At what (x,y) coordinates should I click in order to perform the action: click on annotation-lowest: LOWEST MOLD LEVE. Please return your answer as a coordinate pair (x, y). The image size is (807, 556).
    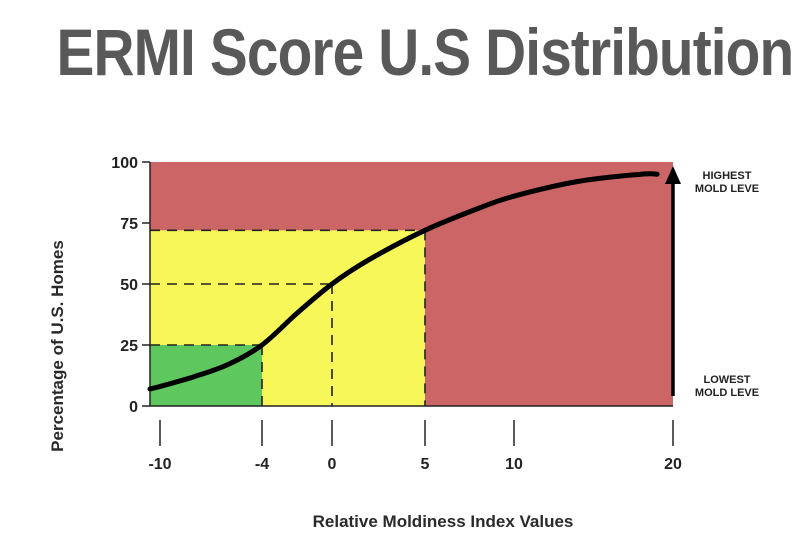
    Looking at the image, I should click on (727, 387).